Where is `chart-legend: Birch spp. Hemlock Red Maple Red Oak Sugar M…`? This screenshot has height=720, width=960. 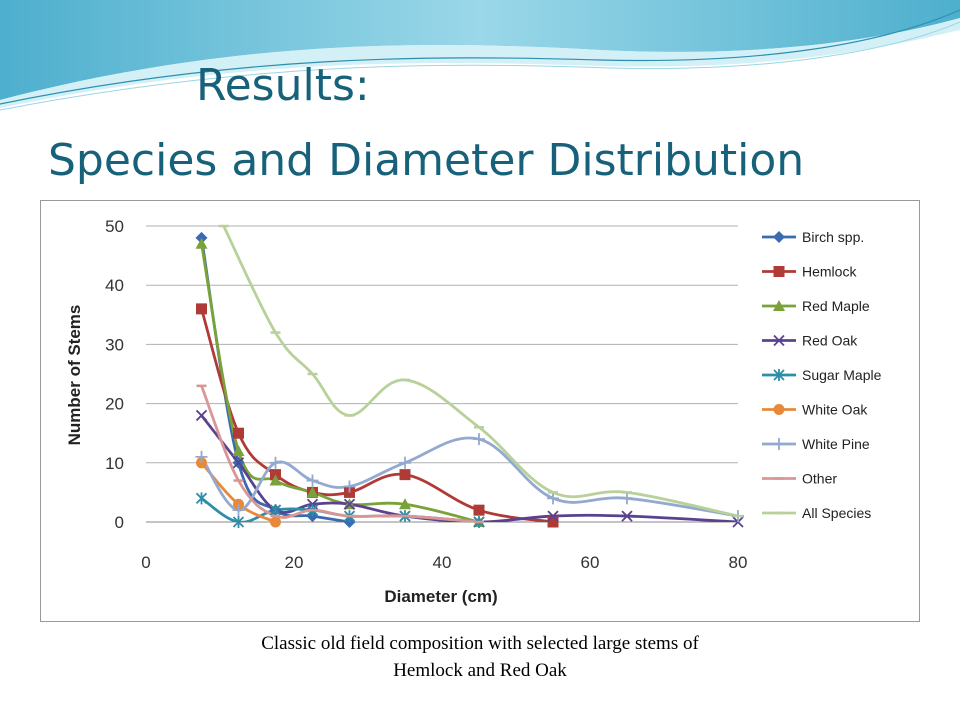 chart-legend: Birch spp. Hemlock Red Maple Red Oak Sugar M… is located at coordinates (822, 375).